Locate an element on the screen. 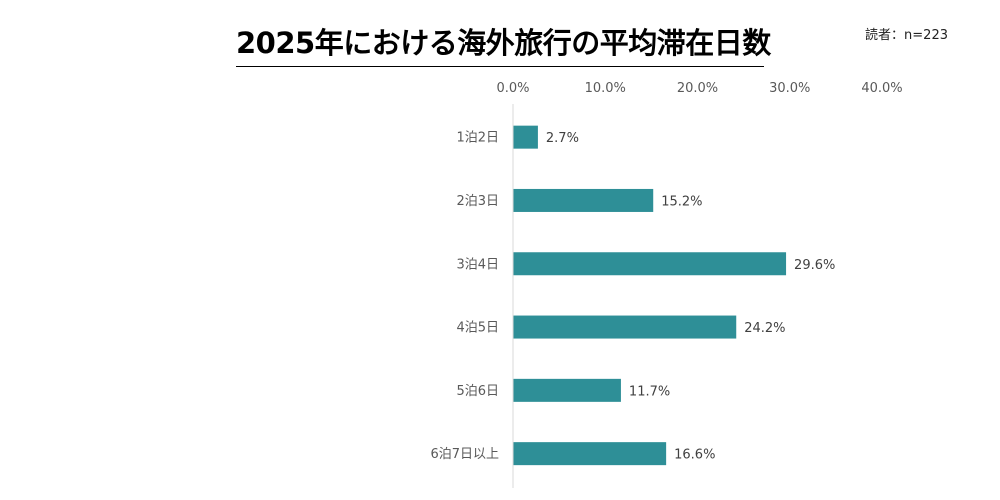  title-underline is located at coordinates (500, 66).